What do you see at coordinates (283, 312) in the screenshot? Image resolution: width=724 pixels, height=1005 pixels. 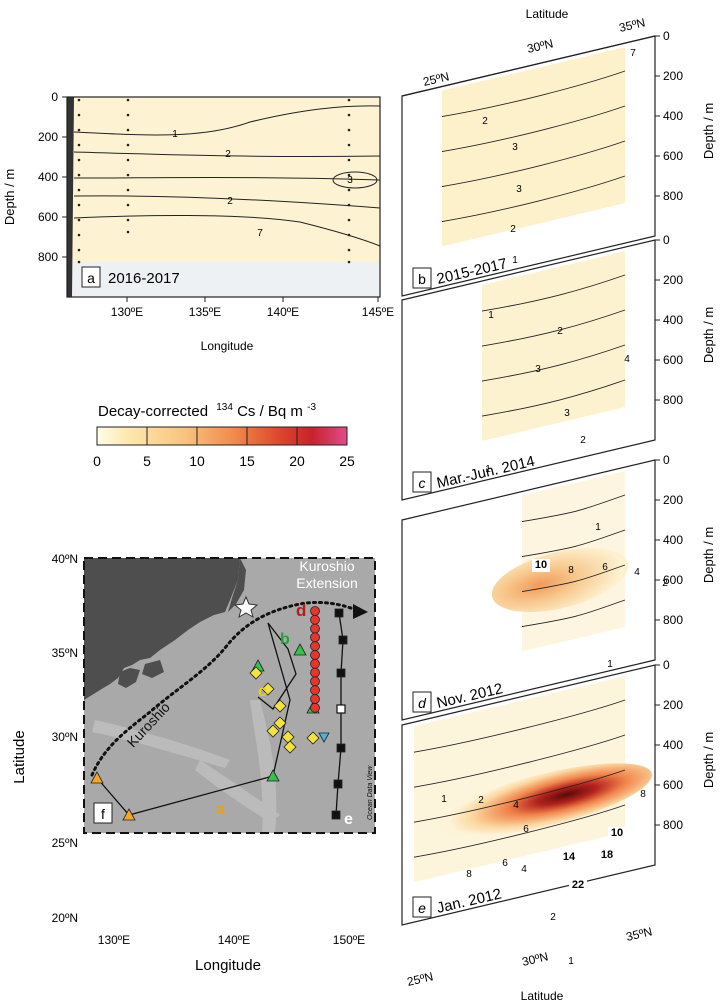 I see `panel-a-xtick: 140ºE` at bounding box center [283, 312].